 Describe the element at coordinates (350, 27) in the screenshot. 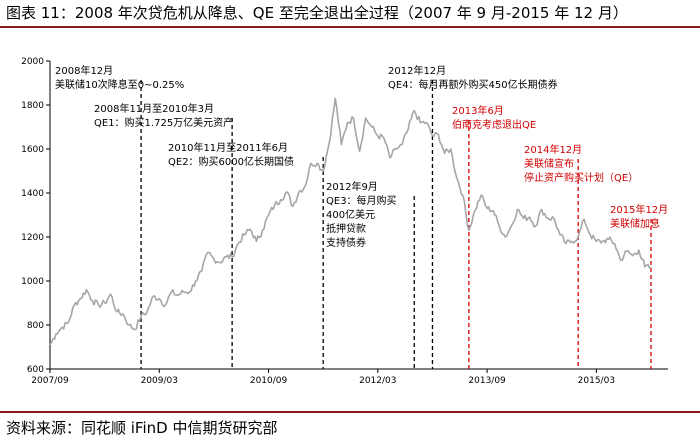

I see `top-rule` at that location.